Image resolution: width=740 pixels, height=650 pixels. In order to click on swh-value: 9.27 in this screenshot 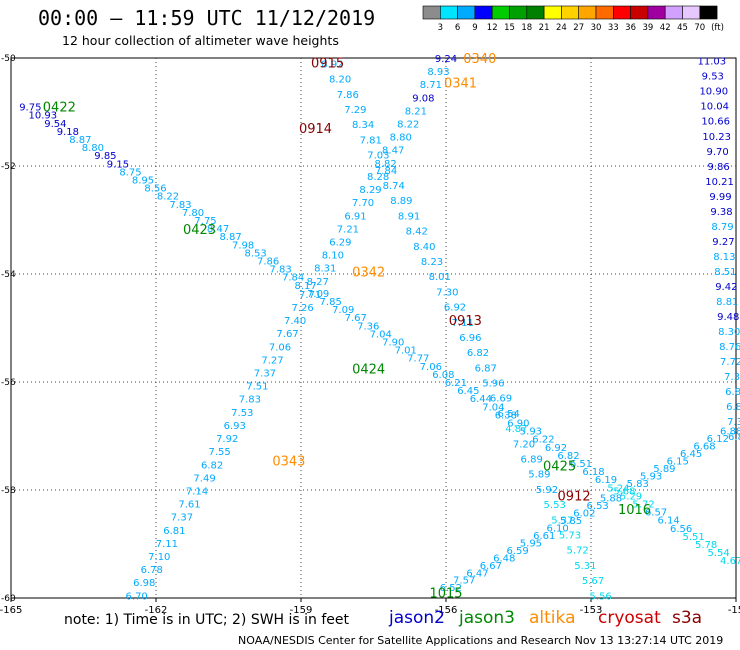, I will do `click(723, 242)`.